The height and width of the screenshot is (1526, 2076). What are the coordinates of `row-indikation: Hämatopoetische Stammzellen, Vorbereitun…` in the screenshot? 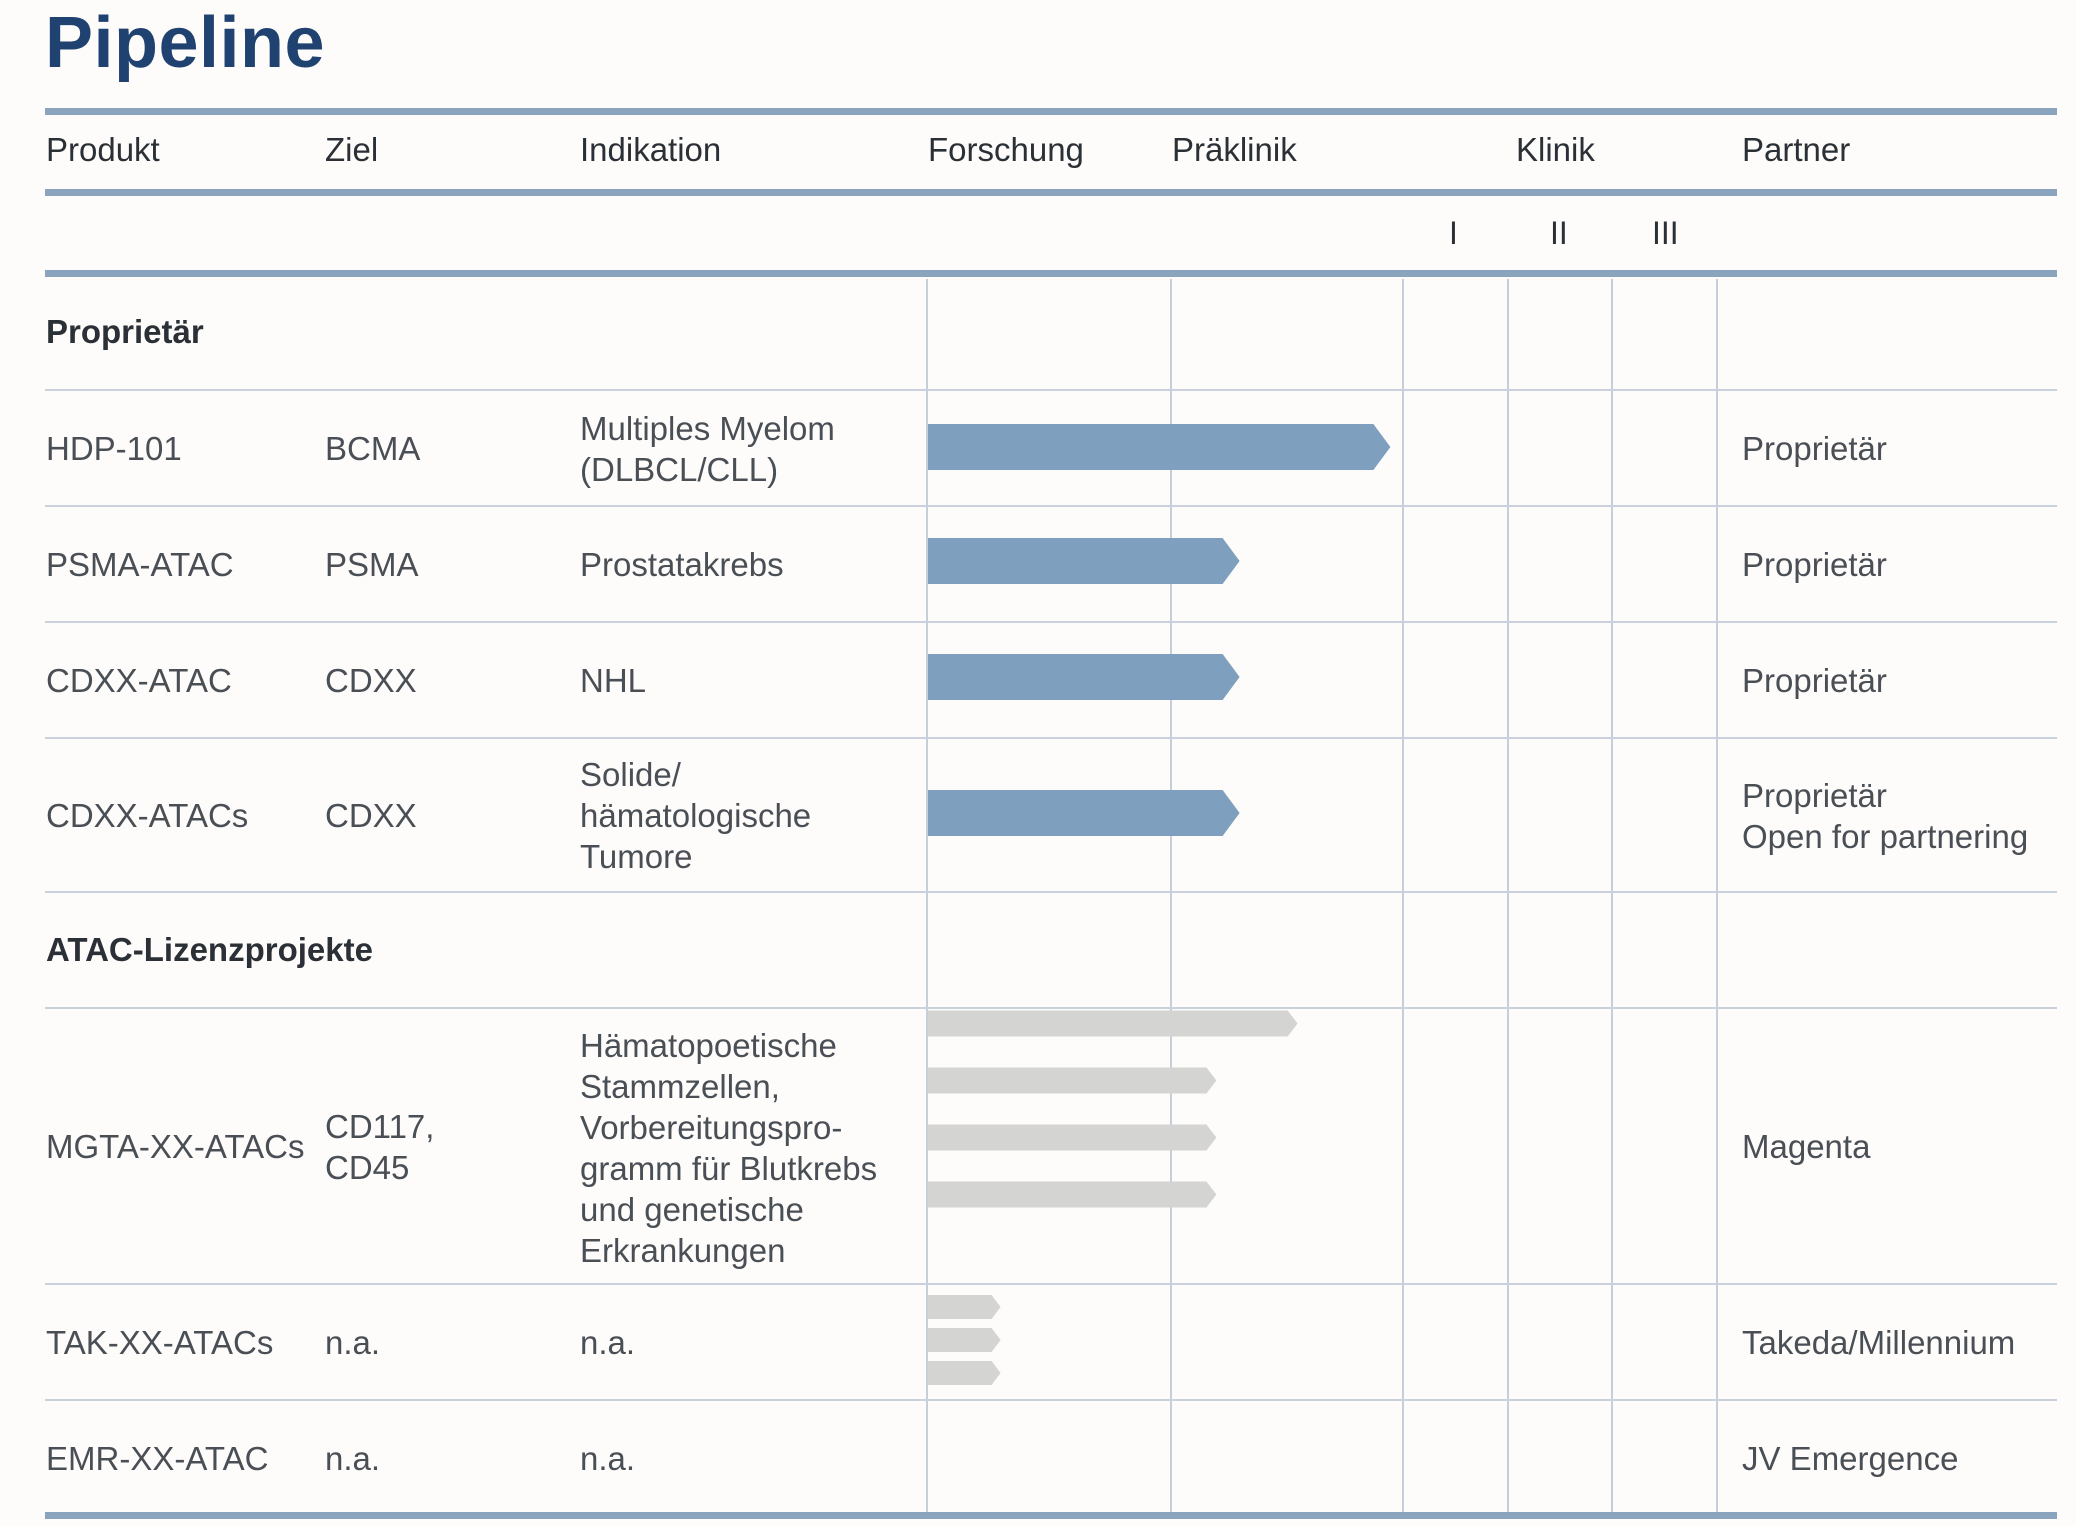 It's located at (729, 1148).